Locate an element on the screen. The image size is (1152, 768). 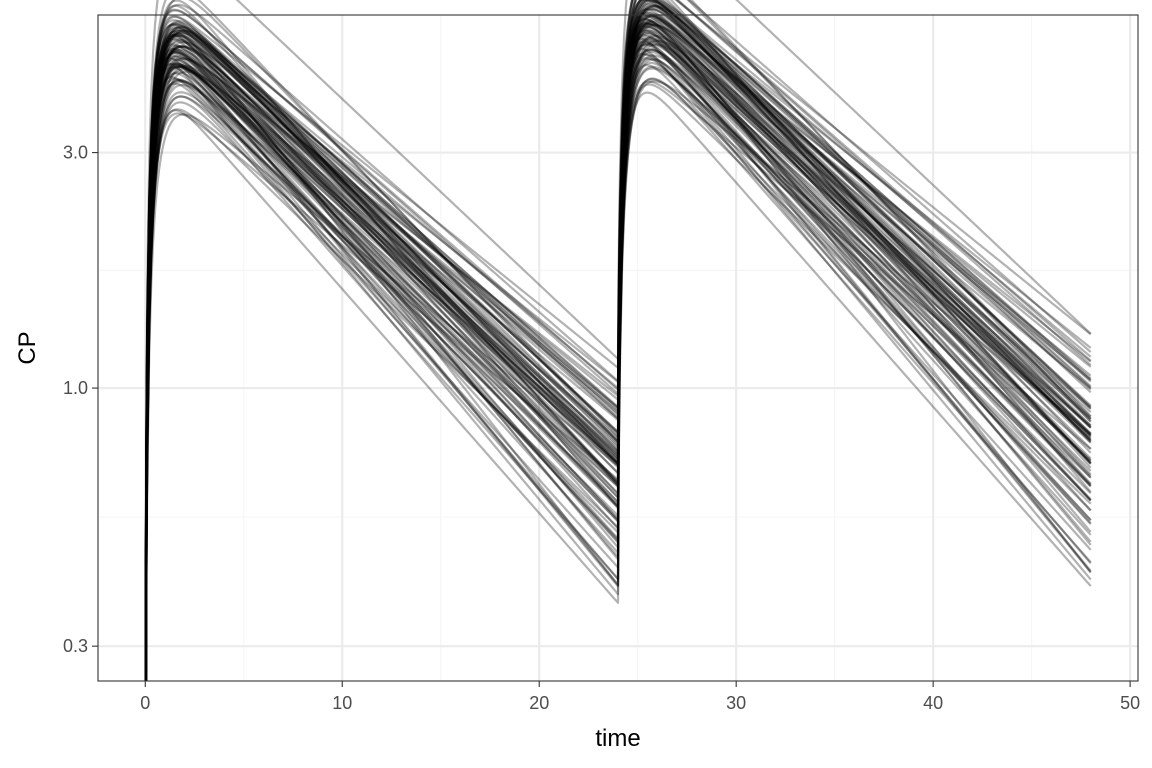
x-tick-label: 40 is located at coordinates (933, 703).